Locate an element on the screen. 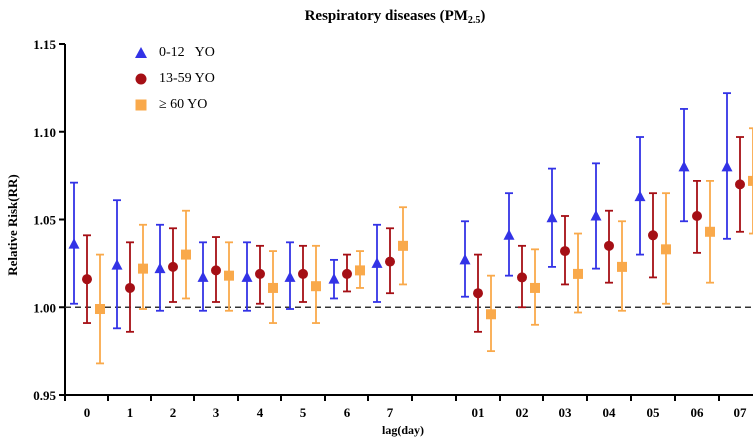 This screenshot has width=753, height=440. x-tick-label: 07 is located at coordinates (741, 412).